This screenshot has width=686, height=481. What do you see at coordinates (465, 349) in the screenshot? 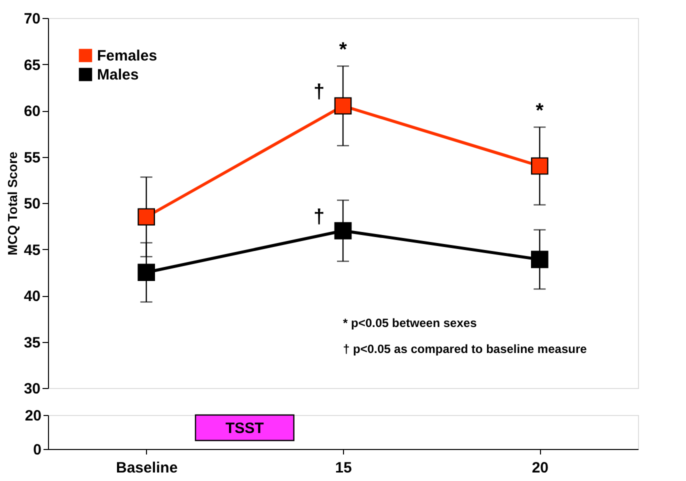
I see `annotation: † p<0.05 as compared to baseline measure` at bounding box center [465, 349].